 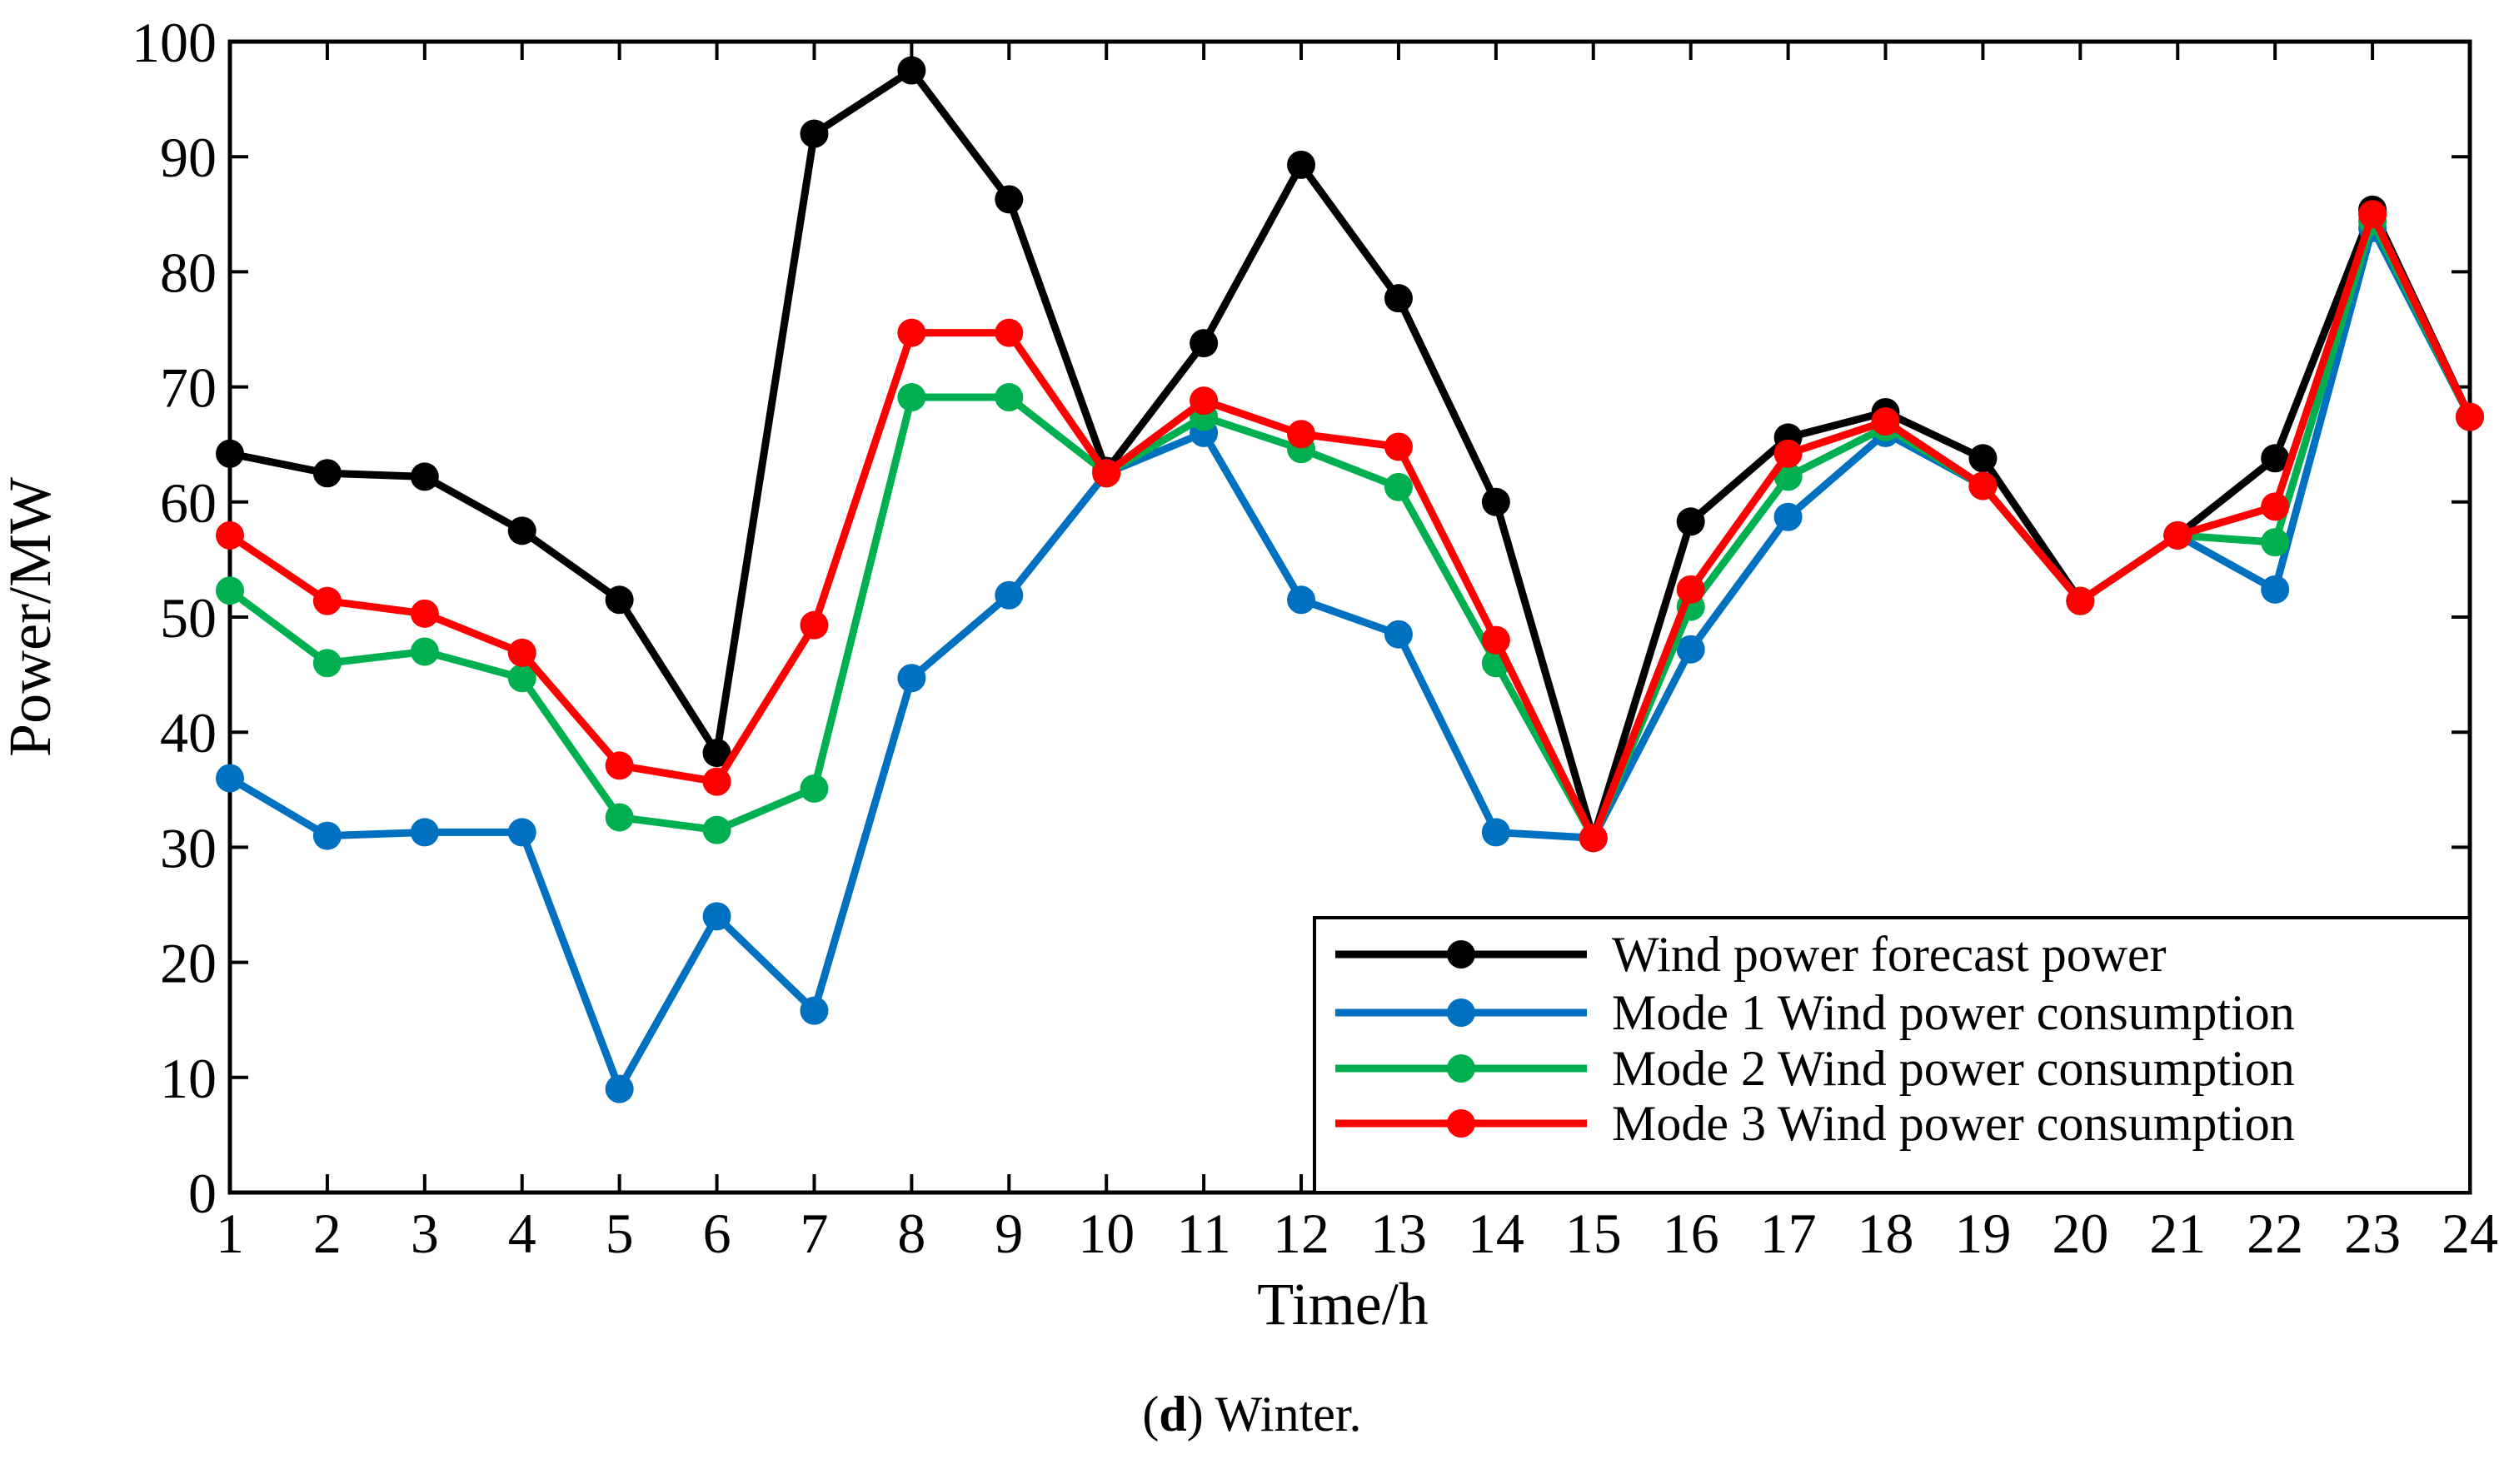 I want to click on y-tick-label: 50, so click(x=188, y=618).